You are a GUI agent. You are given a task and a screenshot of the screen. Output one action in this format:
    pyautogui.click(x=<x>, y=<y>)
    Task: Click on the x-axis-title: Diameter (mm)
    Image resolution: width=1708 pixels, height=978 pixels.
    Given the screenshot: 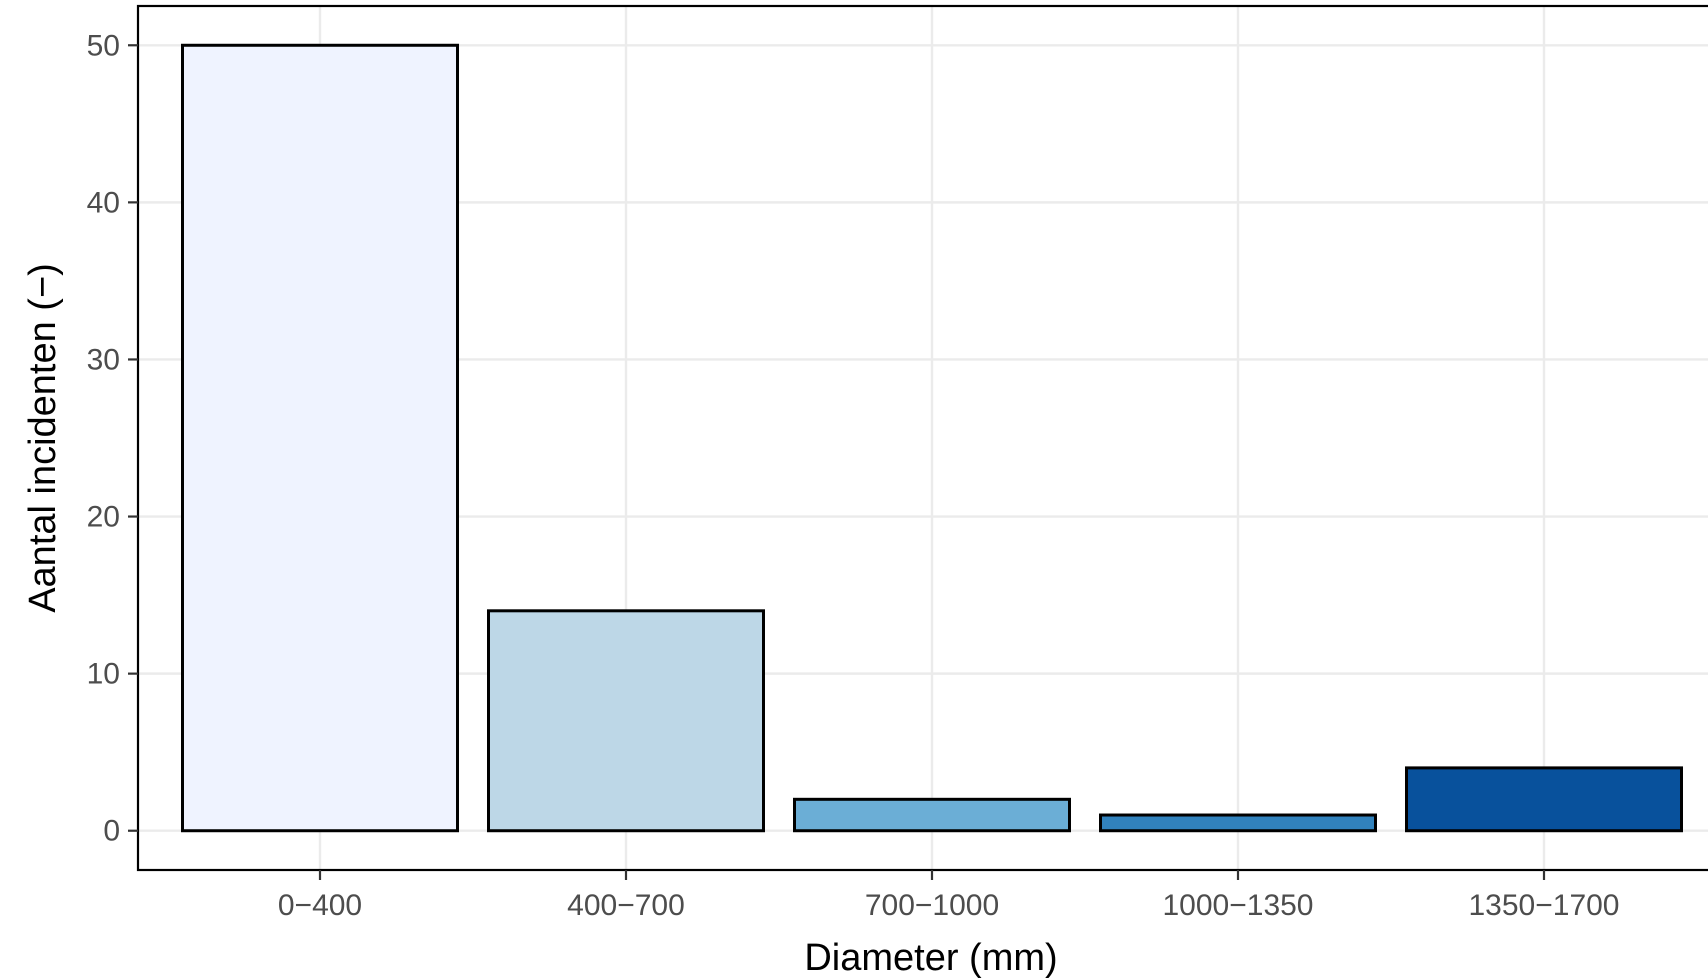 What is the action you would take?
    pyautogui.click(x=930, y=957)
    